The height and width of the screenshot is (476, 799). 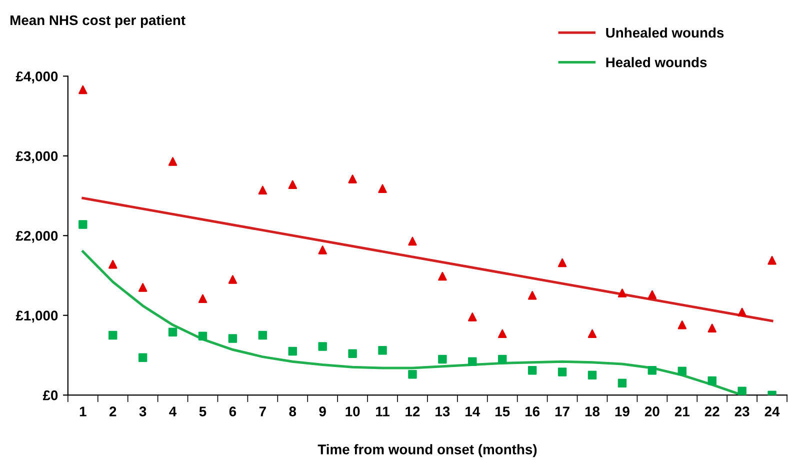 I want to click on x-tick-label: 9, so click(x=322, y=411).